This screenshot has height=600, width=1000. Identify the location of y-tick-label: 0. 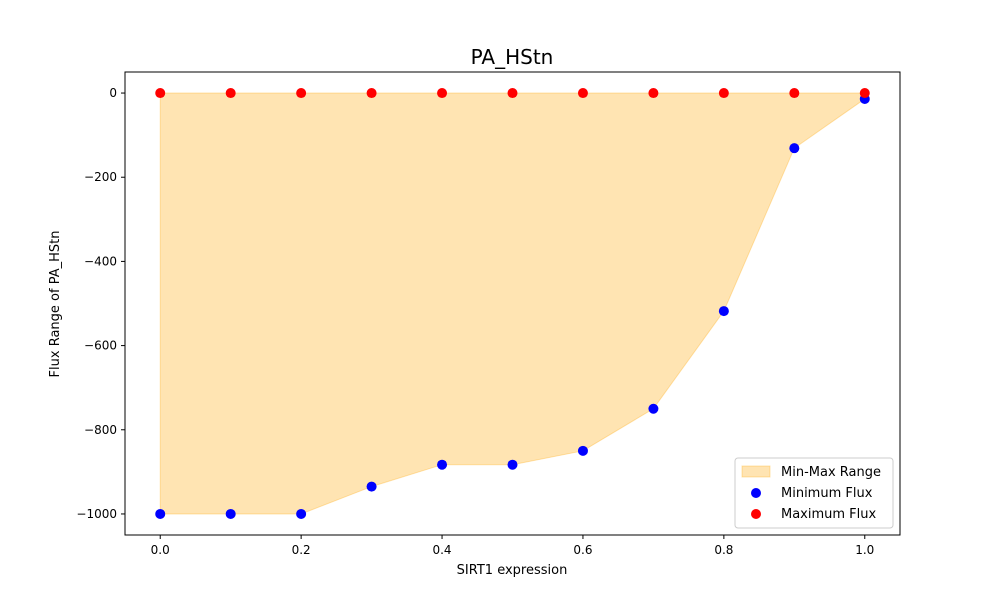
(113, 93).